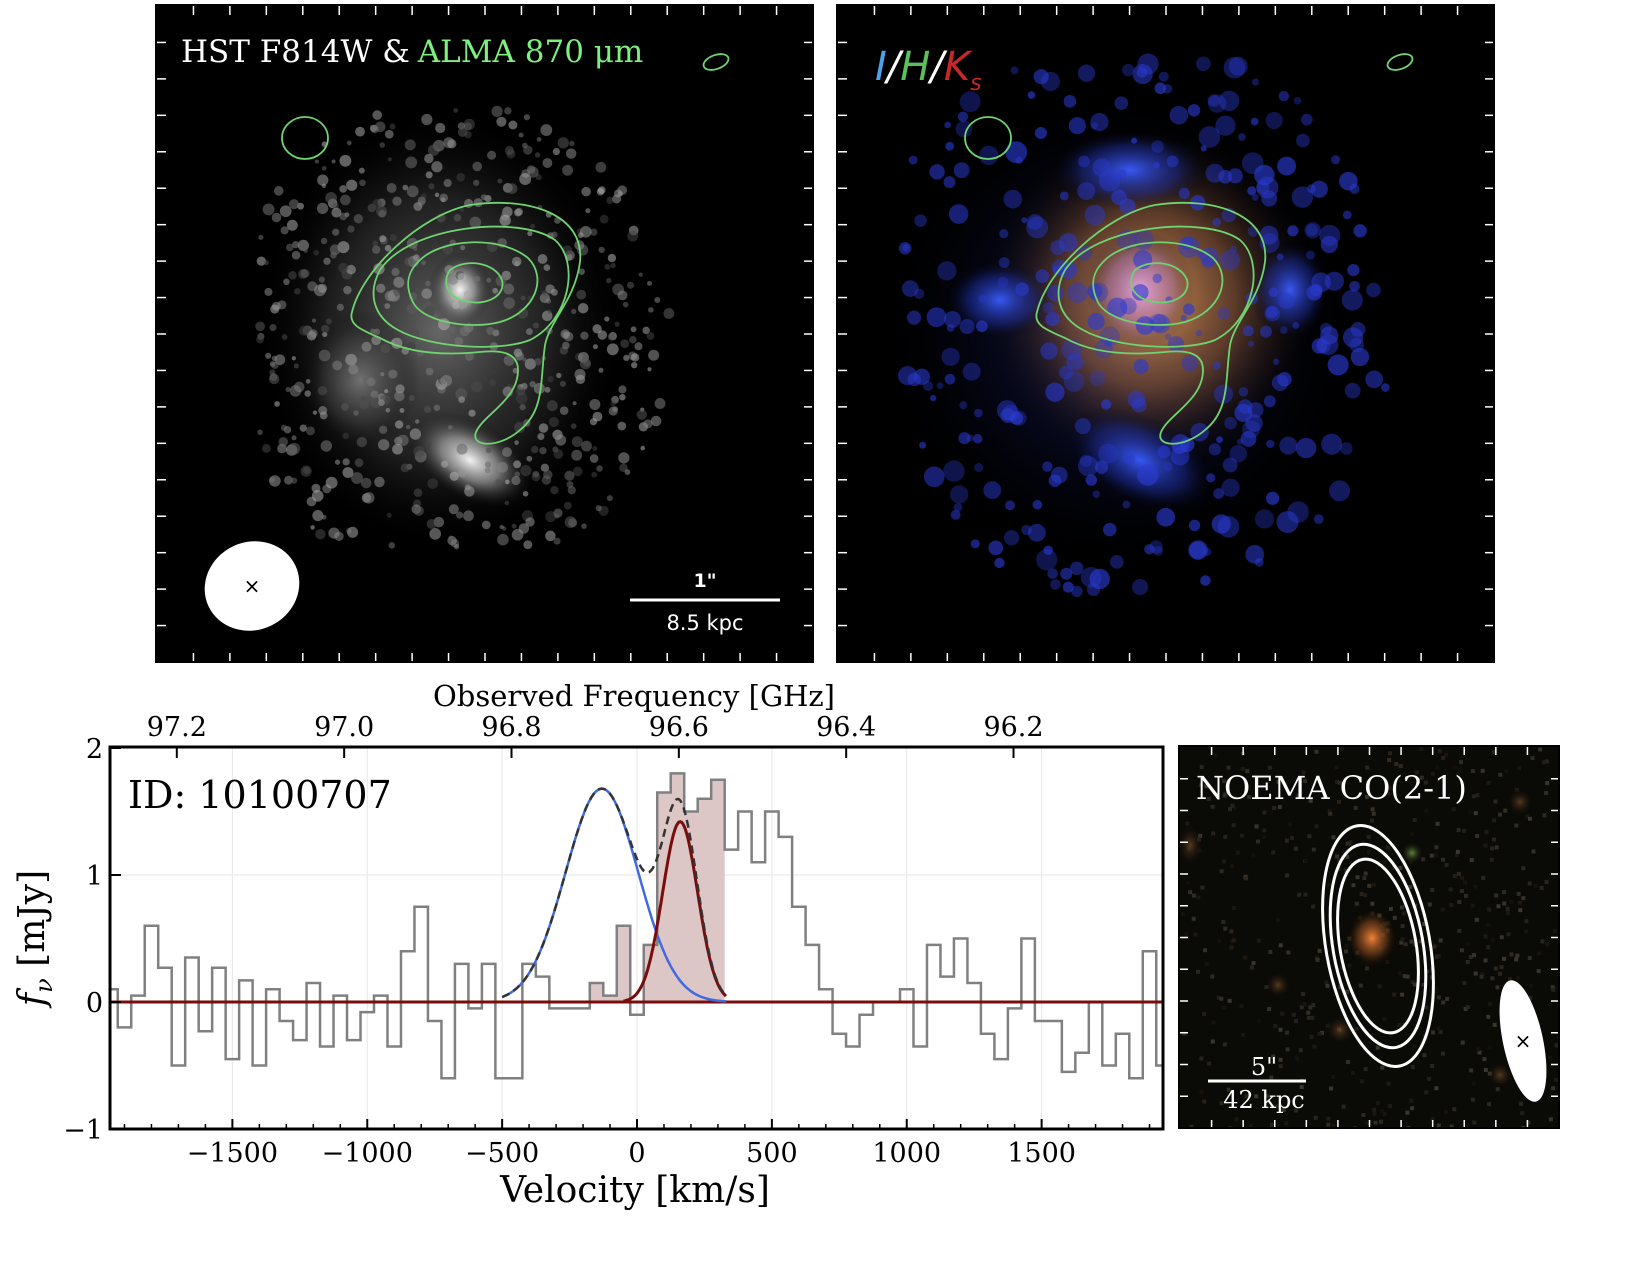 The width and height of the screenshot is (1646, 1272). What do you see at coordinates (1369, 937) in the screenshot?
I see `noema-frame` at bounding box center [1369, 937].